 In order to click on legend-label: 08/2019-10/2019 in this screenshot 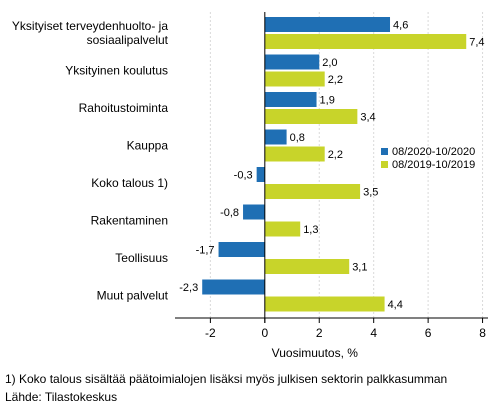, I will do `click(433, 165)`.